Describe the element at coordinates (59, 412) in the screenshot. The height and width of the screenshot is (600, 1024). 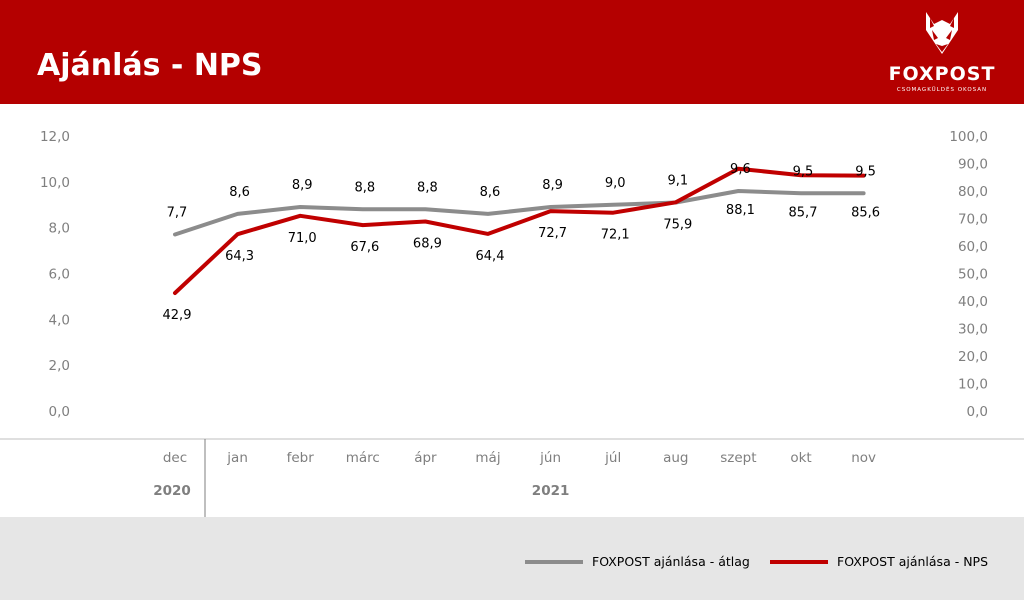
I see `y-left-tick-label: 0,0` at that location.